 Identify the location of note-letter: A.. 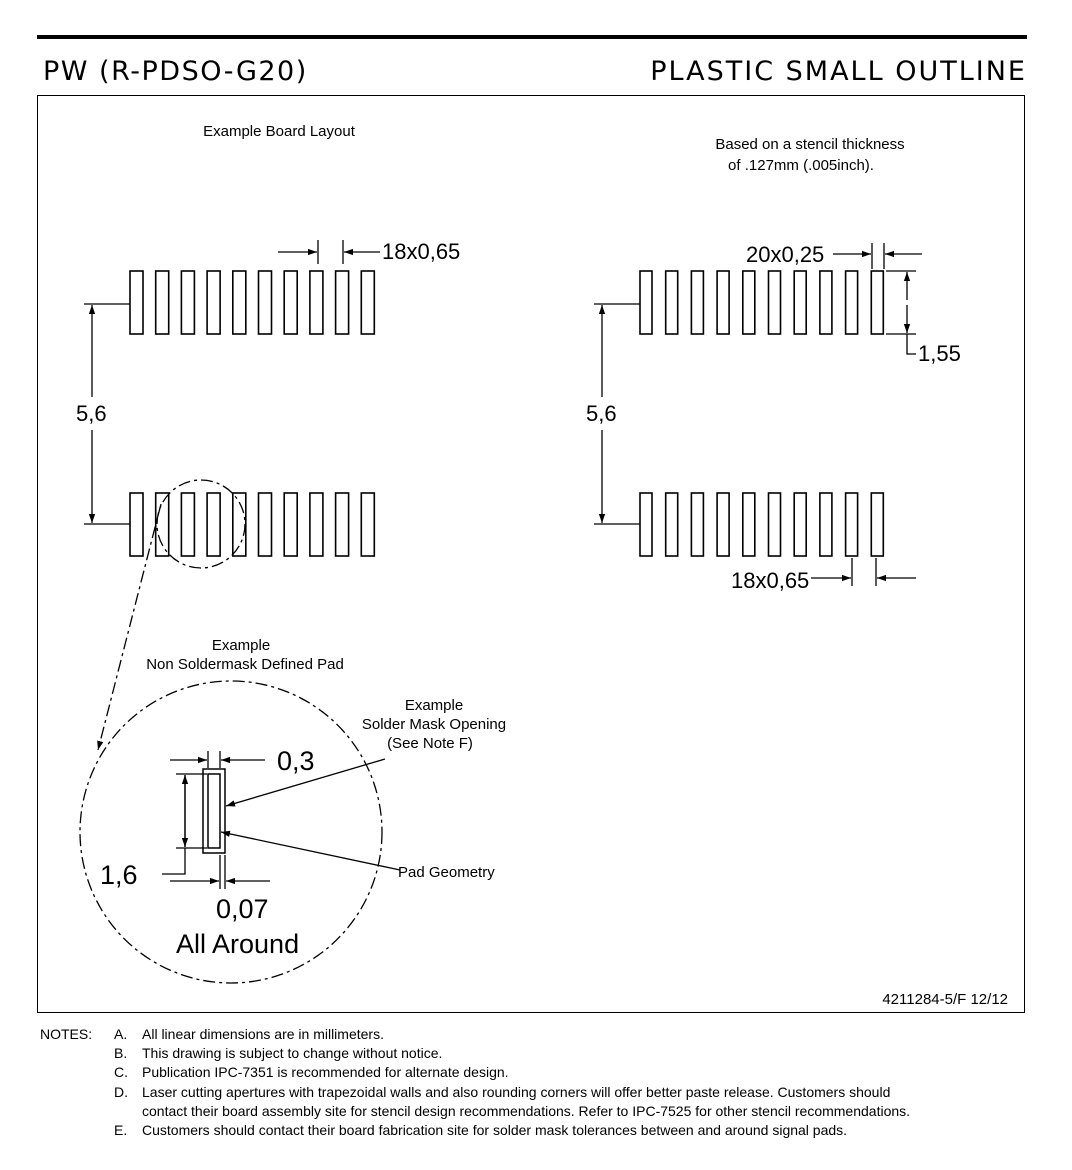
(121, 1034).